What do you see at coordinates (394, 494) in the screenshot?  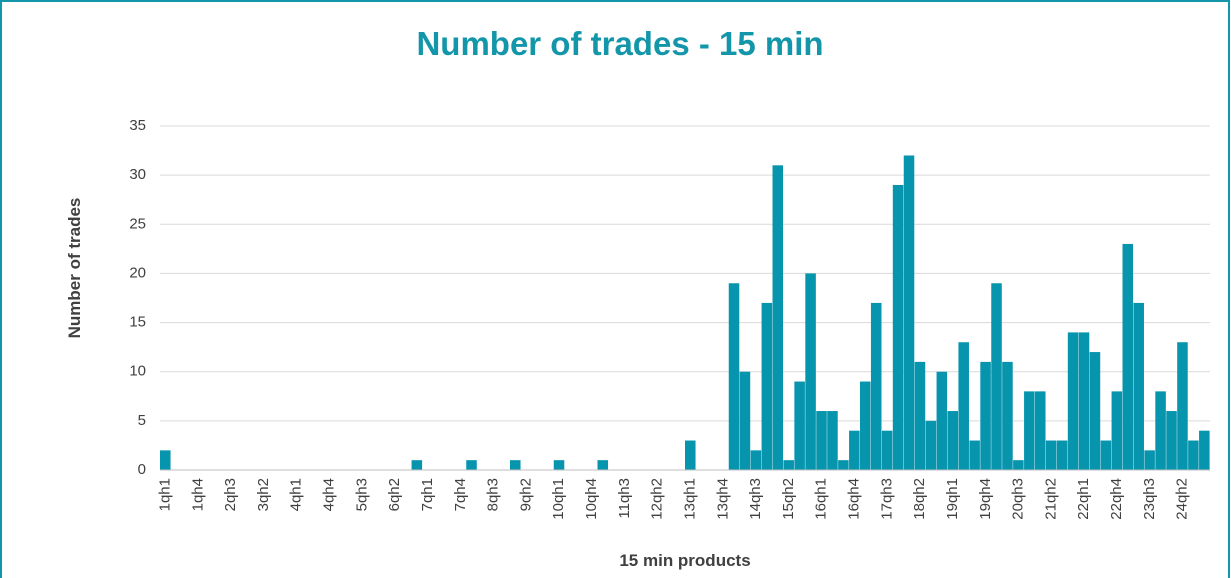 I see `x-tick-label: 6qh2` at bounding box center [394, 494].